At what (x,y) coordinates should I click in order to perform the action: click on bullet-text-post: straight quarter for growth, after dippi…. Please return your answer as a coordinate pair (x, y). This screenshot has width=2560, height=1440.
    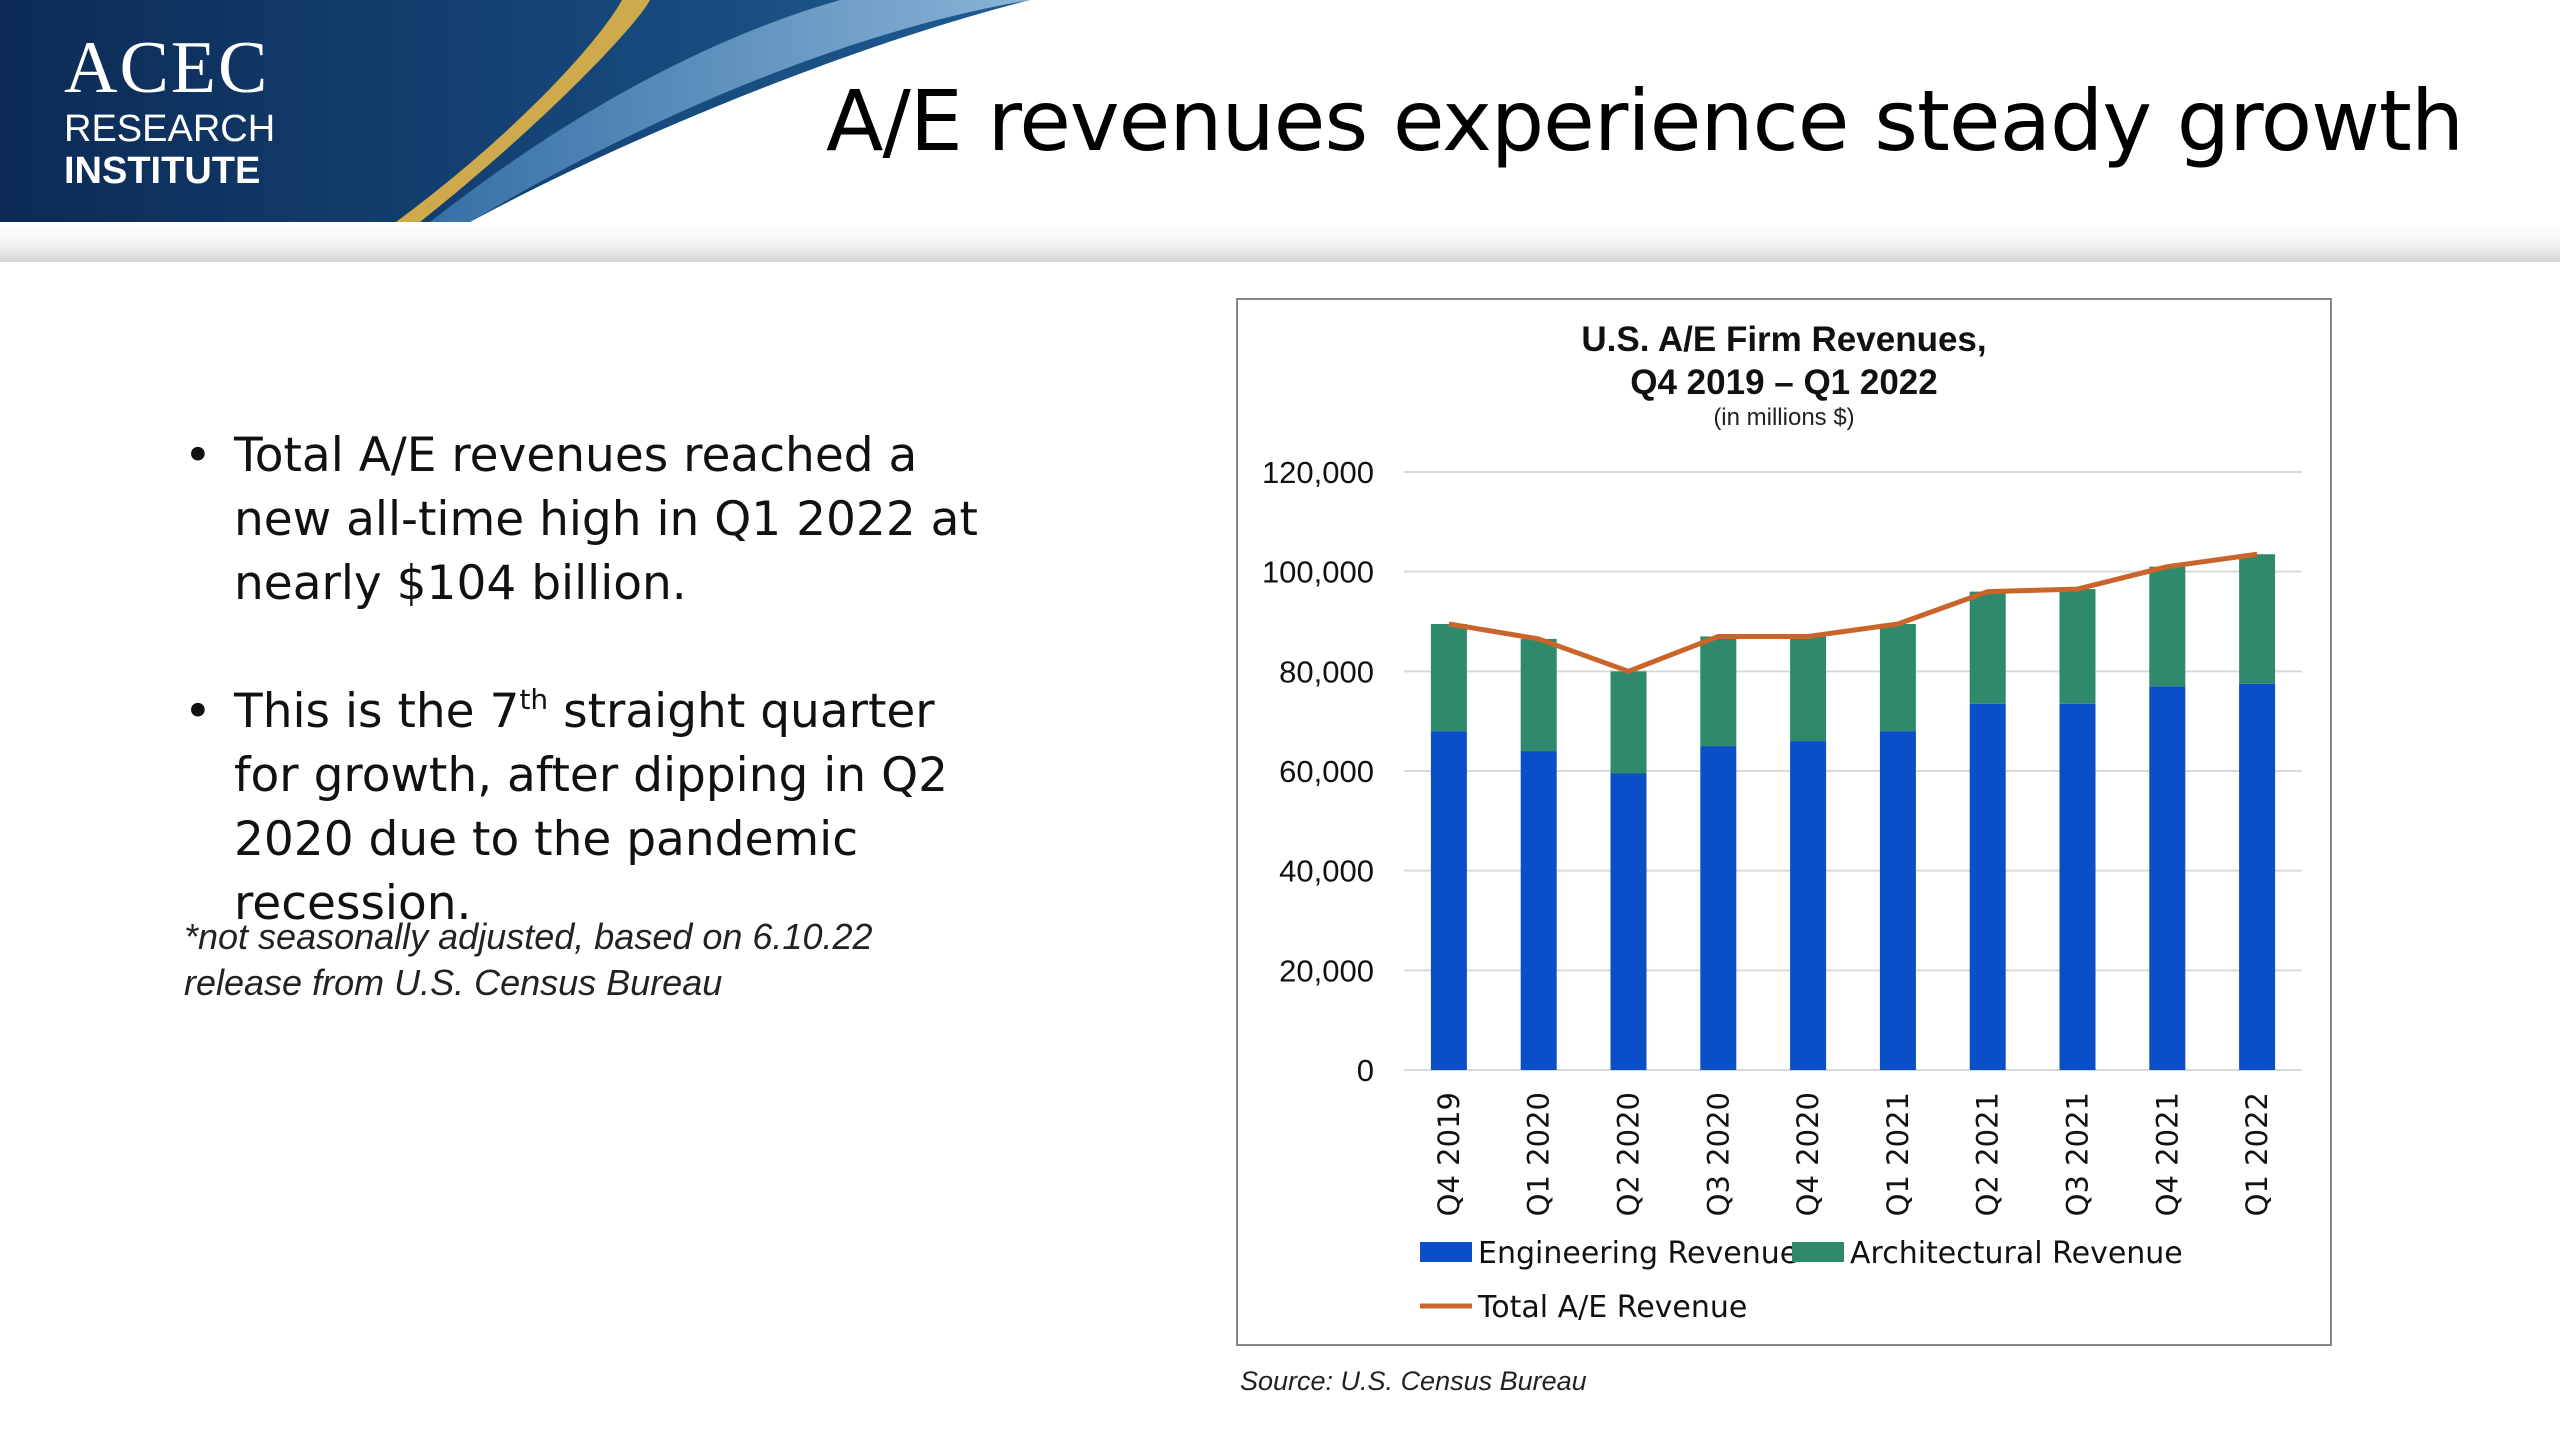
    Looking at the image, I should click on (591, 807).